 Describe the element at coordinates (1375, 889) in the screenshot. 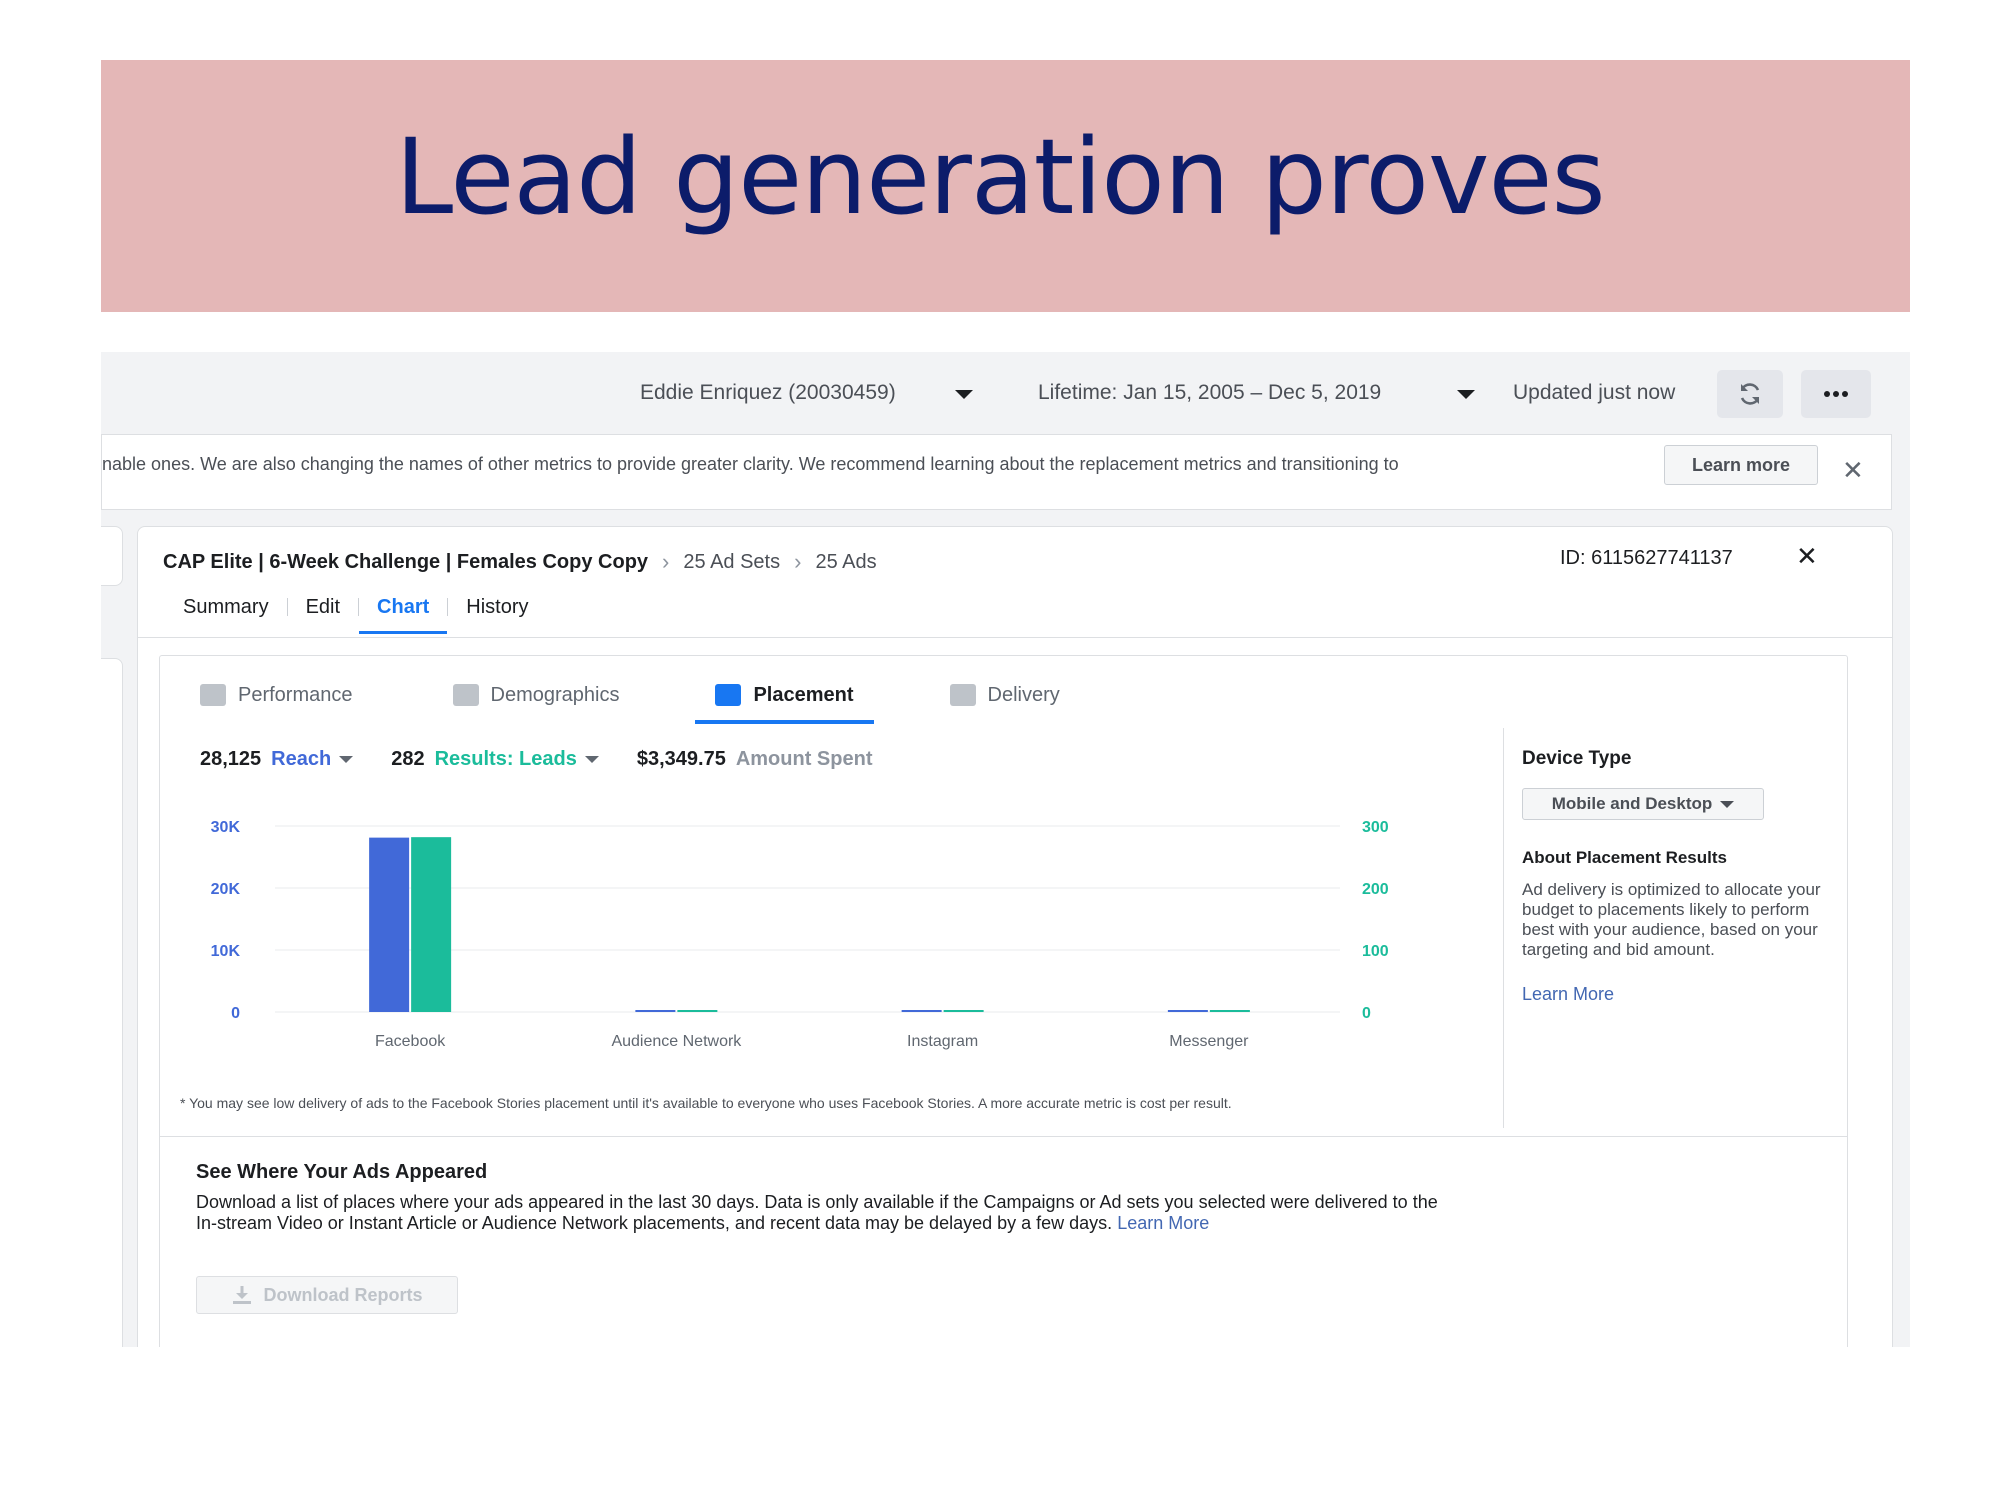

I see `y-right-tick-label: 200` at that location.